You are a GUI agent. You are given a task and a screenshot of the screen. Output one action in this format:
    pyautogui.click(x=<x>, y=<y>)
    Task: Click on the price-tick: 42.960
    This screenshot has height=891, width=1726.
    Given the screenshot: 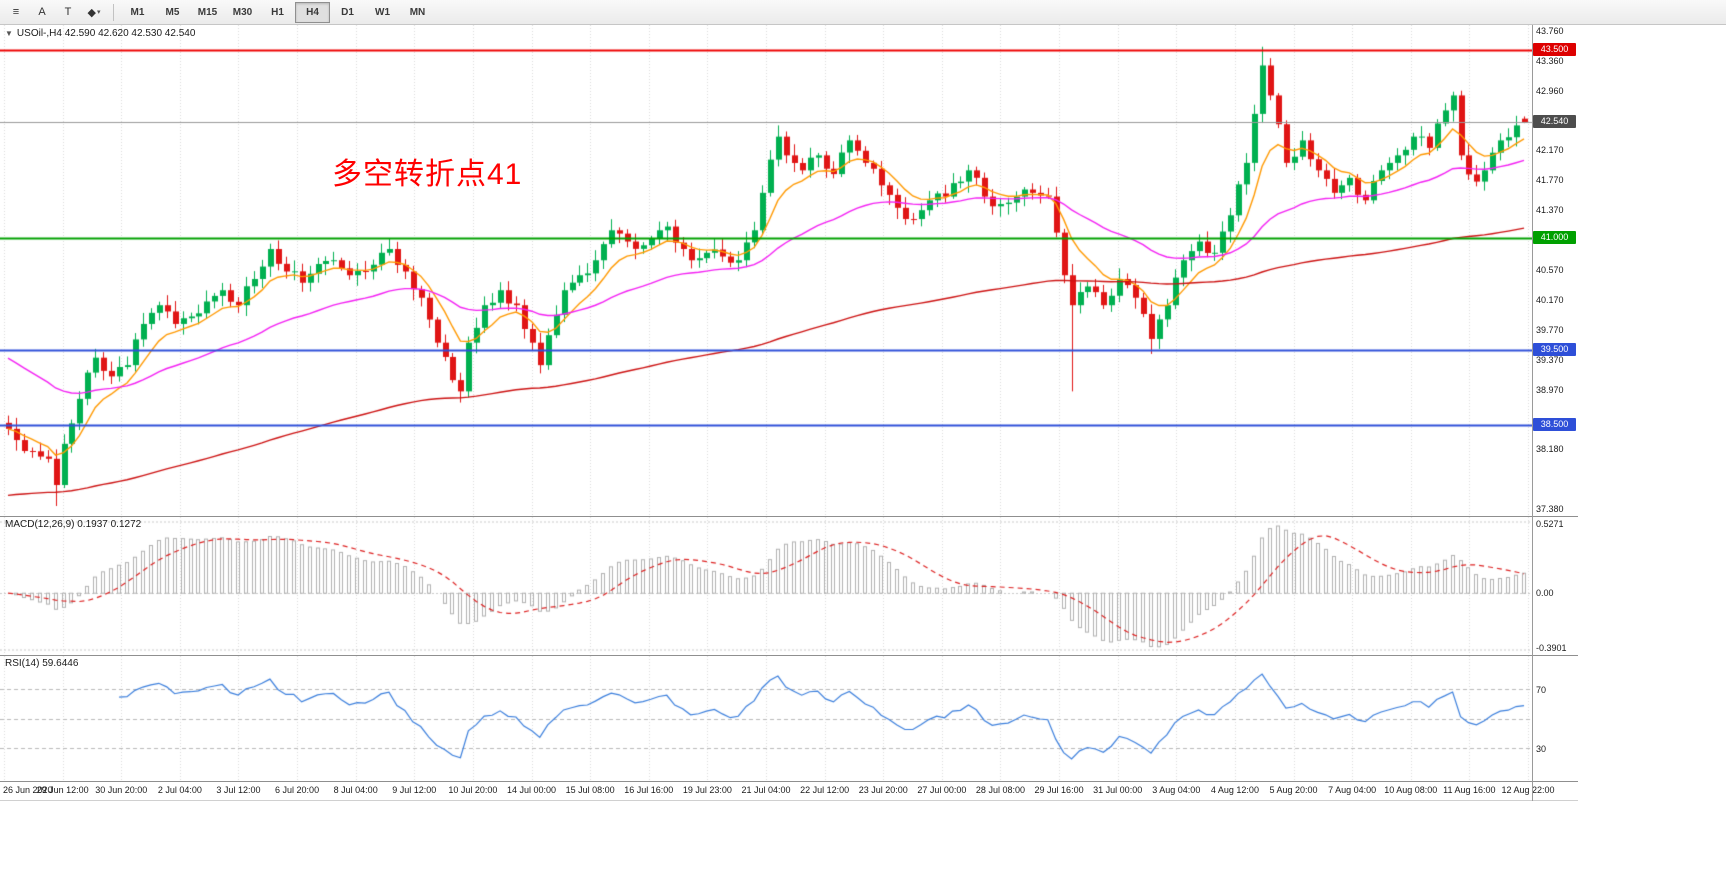 What is the action you would take?
    pyautogui.click(x=1550, y=90)
    